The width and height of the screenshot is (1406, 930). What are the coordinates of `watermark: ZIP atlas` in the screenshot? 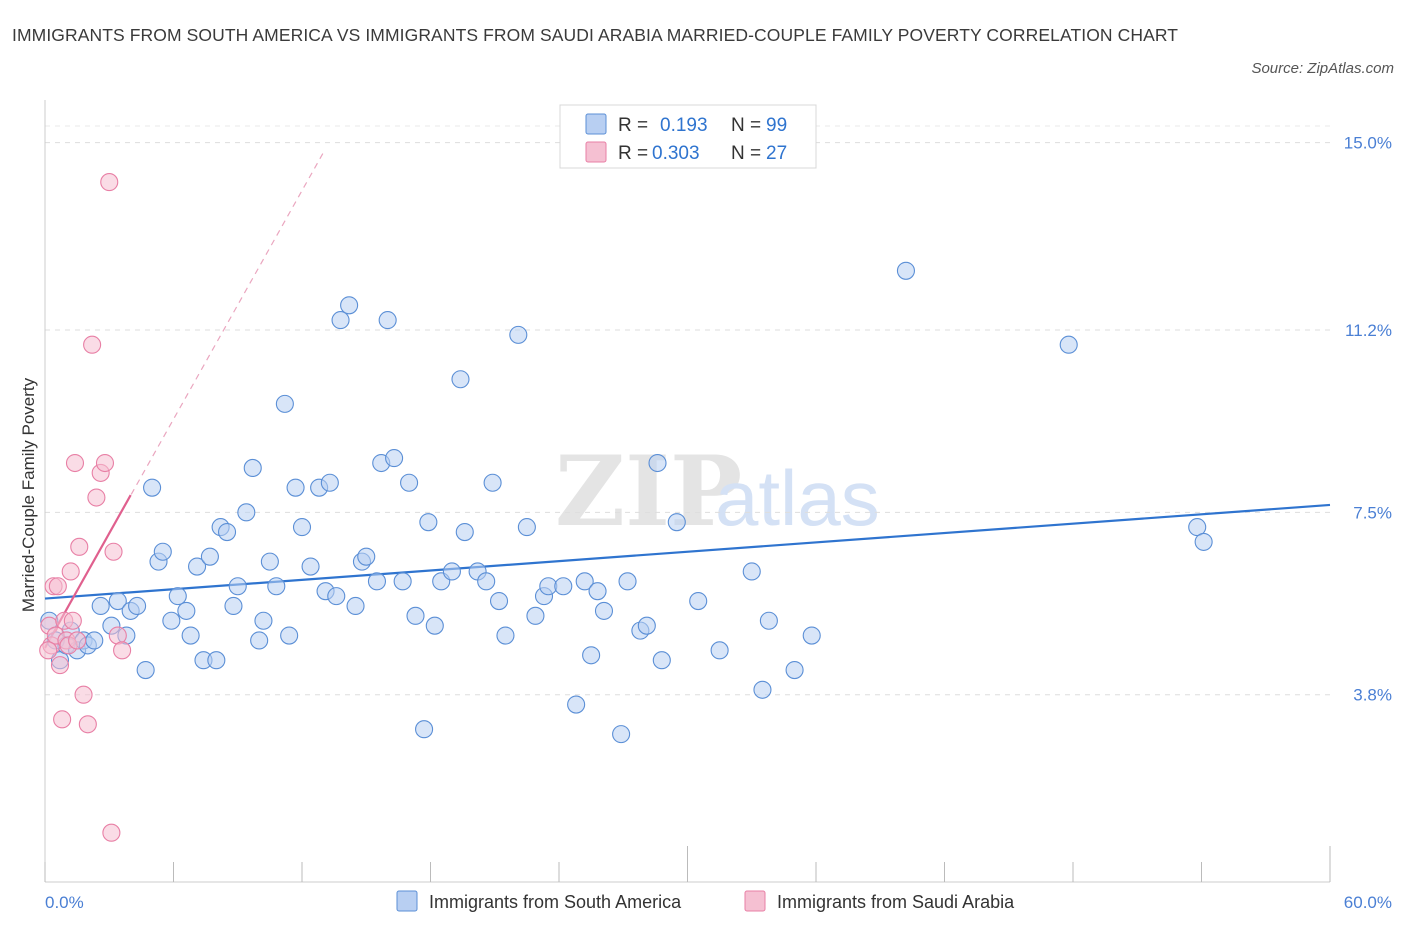 It's located at (717, 491).